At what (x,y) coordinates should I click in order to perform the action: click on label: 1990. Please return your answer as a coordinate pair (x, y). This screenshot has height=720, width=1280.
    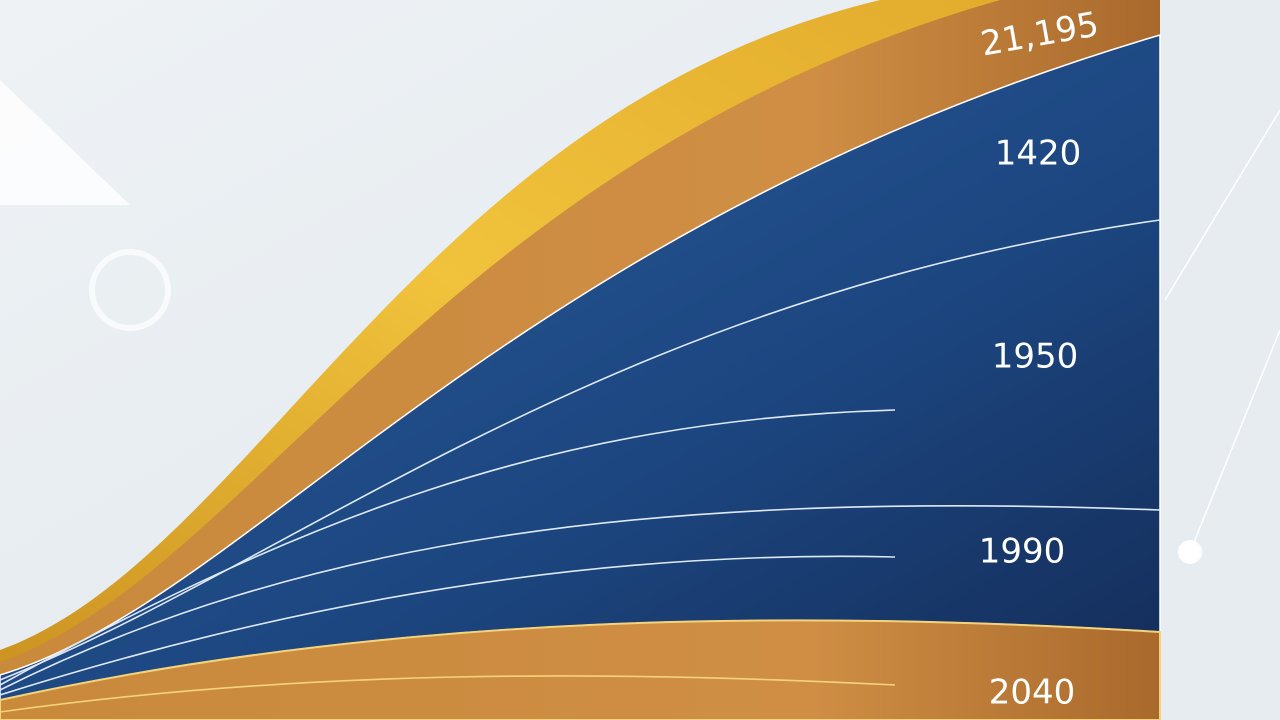
    Looking at the image, I should click on (1022, 552).